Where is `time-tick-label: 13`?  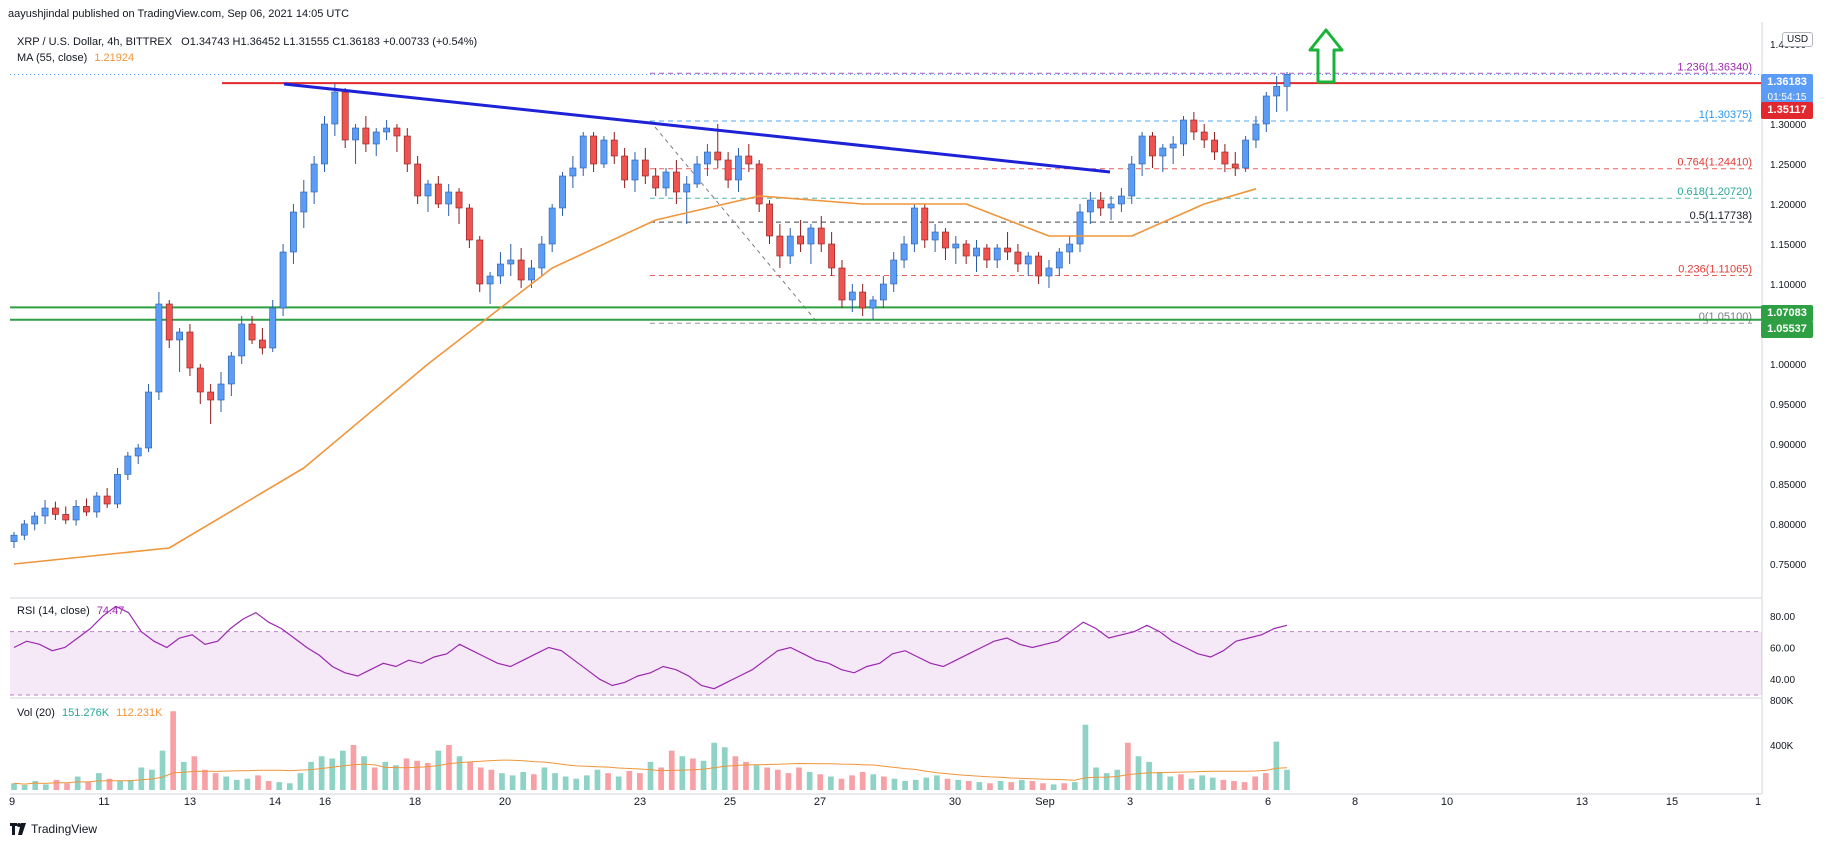 time-tick-label: 13 is located at coordinates (190, 802).